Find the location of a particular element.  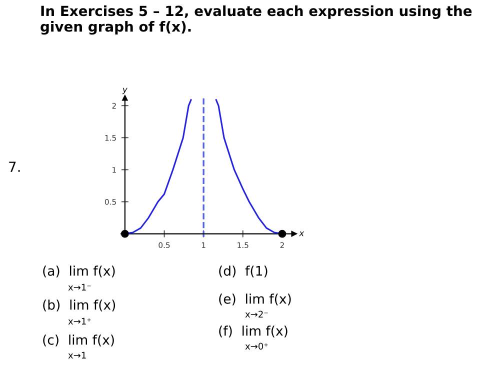

text: (a) lim f(x) is located at coordinates (79, 272).